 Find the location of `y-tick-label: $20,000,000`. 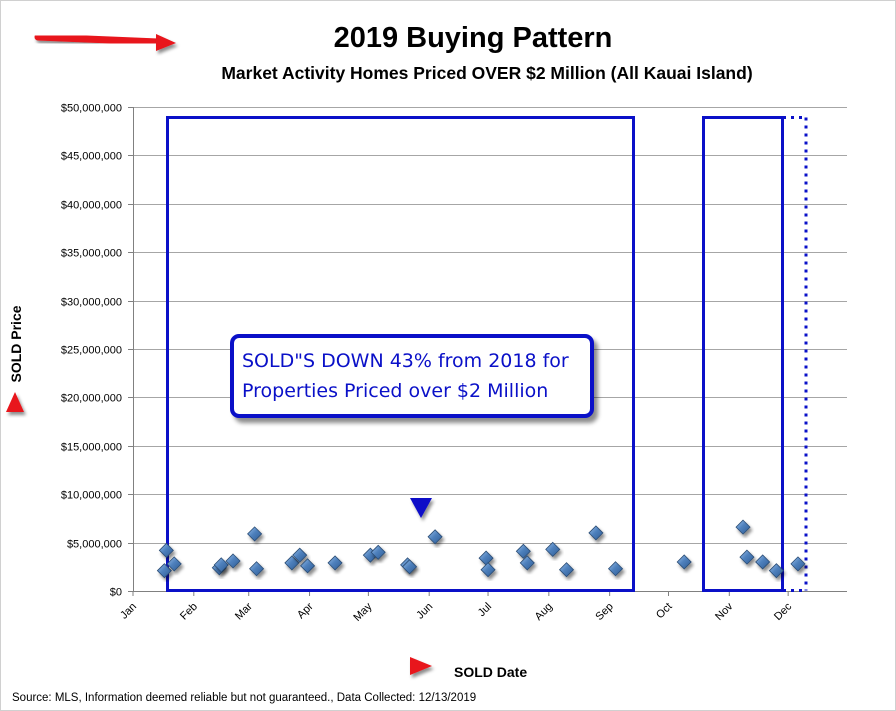

y-tick-label: $20,000,000 is located at coordinates (91, 399).